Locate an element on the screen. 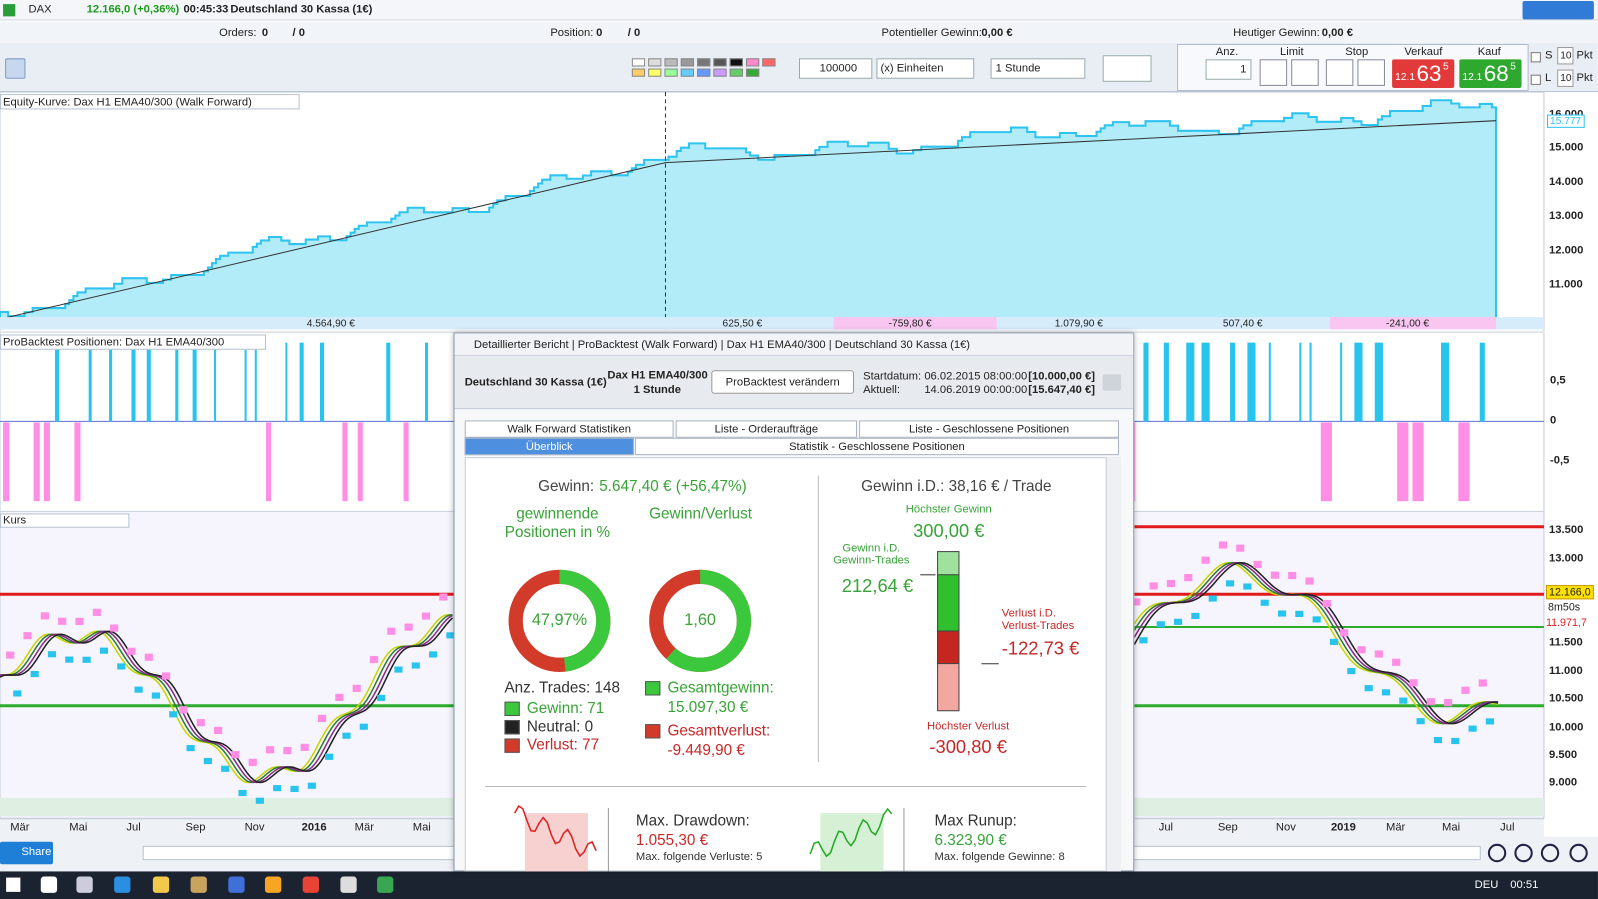 The width and height of the screenshot is (1598, 899). price-sup: 5 is located at coordinates (1513, 67).